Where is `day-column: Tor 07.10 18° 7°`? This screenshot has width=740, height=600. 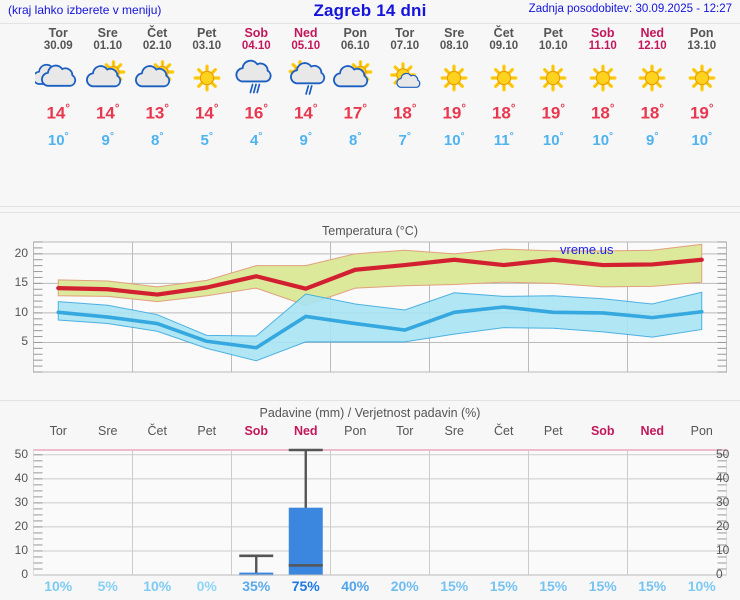
day-column: Tor 07.10 18° 7° is located at coordinates (405, 89).